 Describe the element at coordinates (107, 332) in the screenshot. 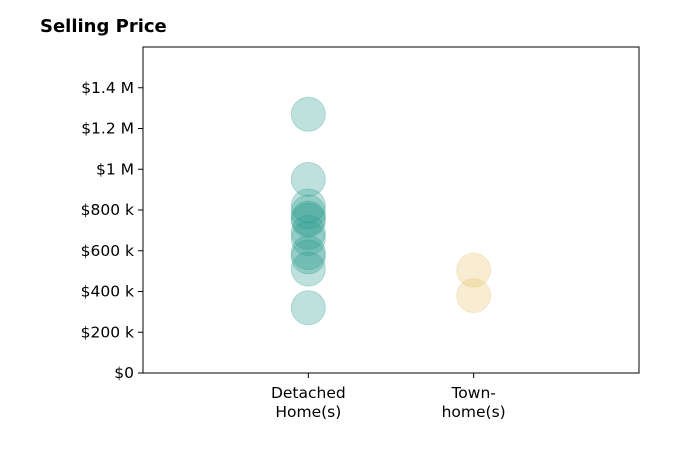

I see `y-tick-label: $200 k` at that location.